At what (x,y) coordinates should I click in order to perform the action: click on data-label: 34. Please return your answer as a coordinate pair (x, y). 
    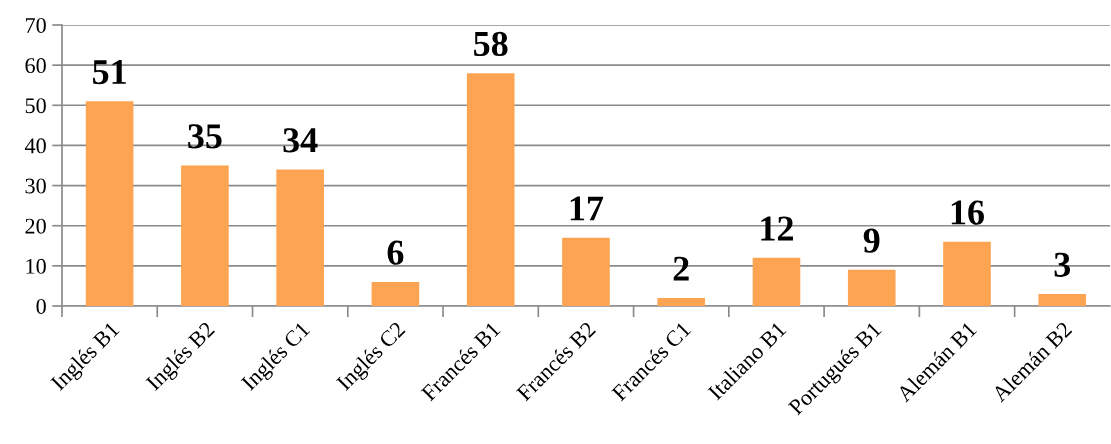
    Looking at the image, I should click on (300, 140).